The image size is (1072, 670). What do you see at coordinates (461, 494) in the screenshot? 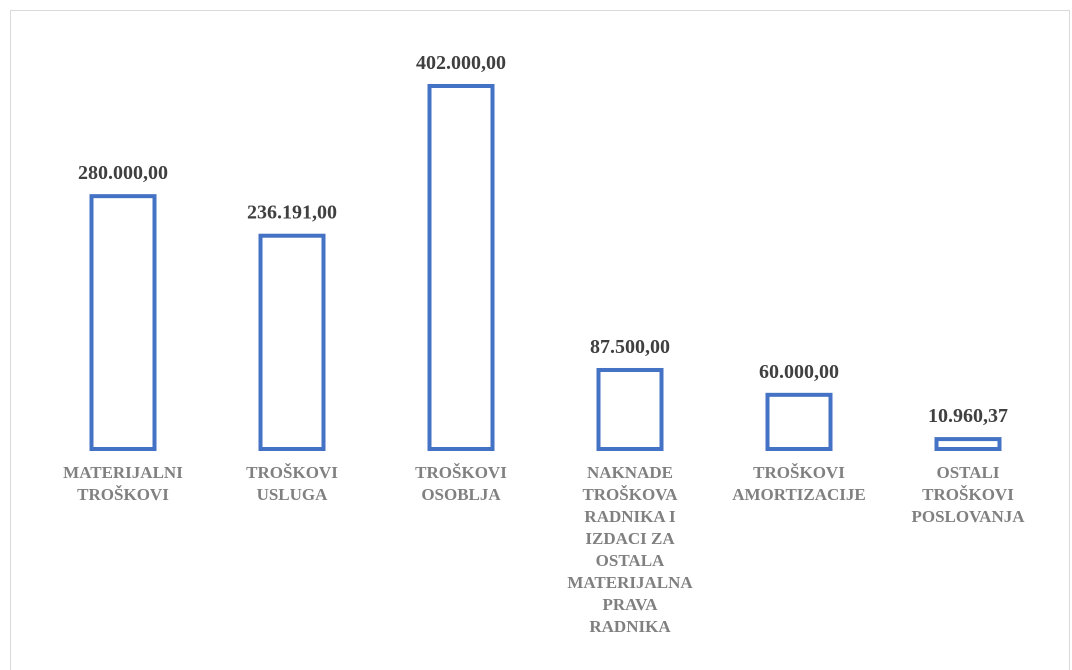
I see `category-label-2-line-1: OSOBLJA` at bounding box center [461, 494].